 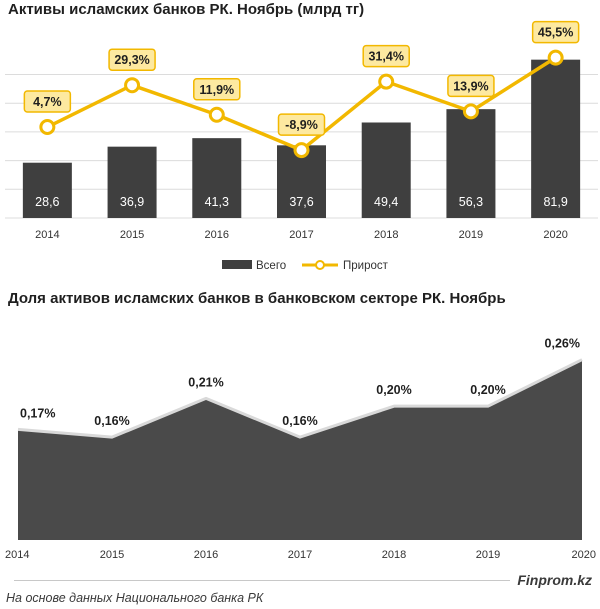 I want to click on legend-swatch-bars, so click(x=237, y=264).